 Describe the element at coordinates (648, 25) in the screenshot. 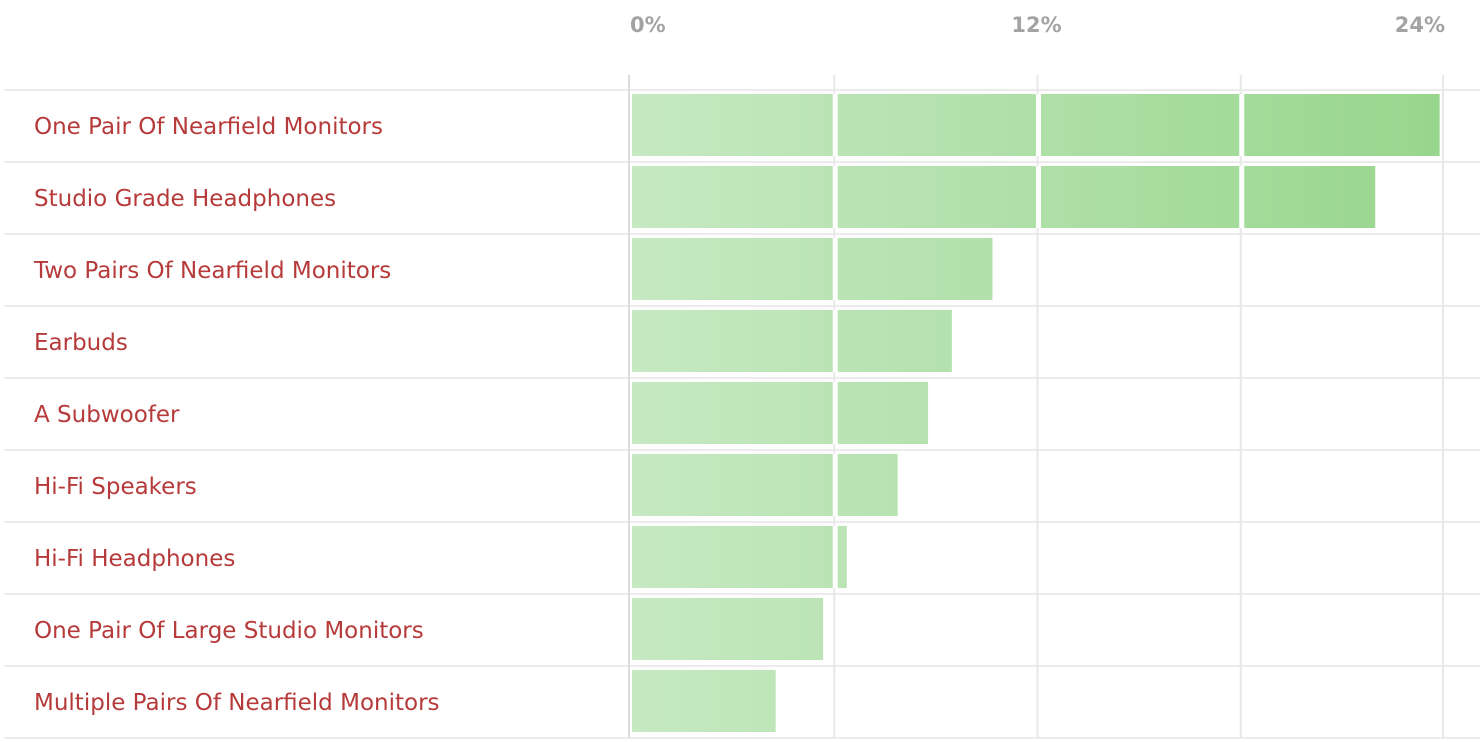

I see `x-tick-label: 0%` at that location.